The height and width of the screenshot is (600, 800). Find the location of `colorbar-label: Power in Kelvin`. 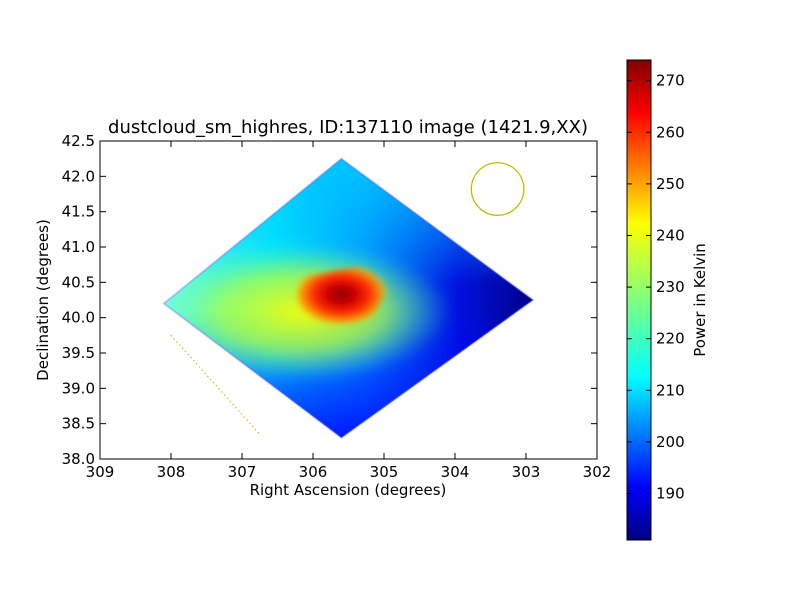

colorbar-label: Power in Kelvin is located at coordinates (700, 300).